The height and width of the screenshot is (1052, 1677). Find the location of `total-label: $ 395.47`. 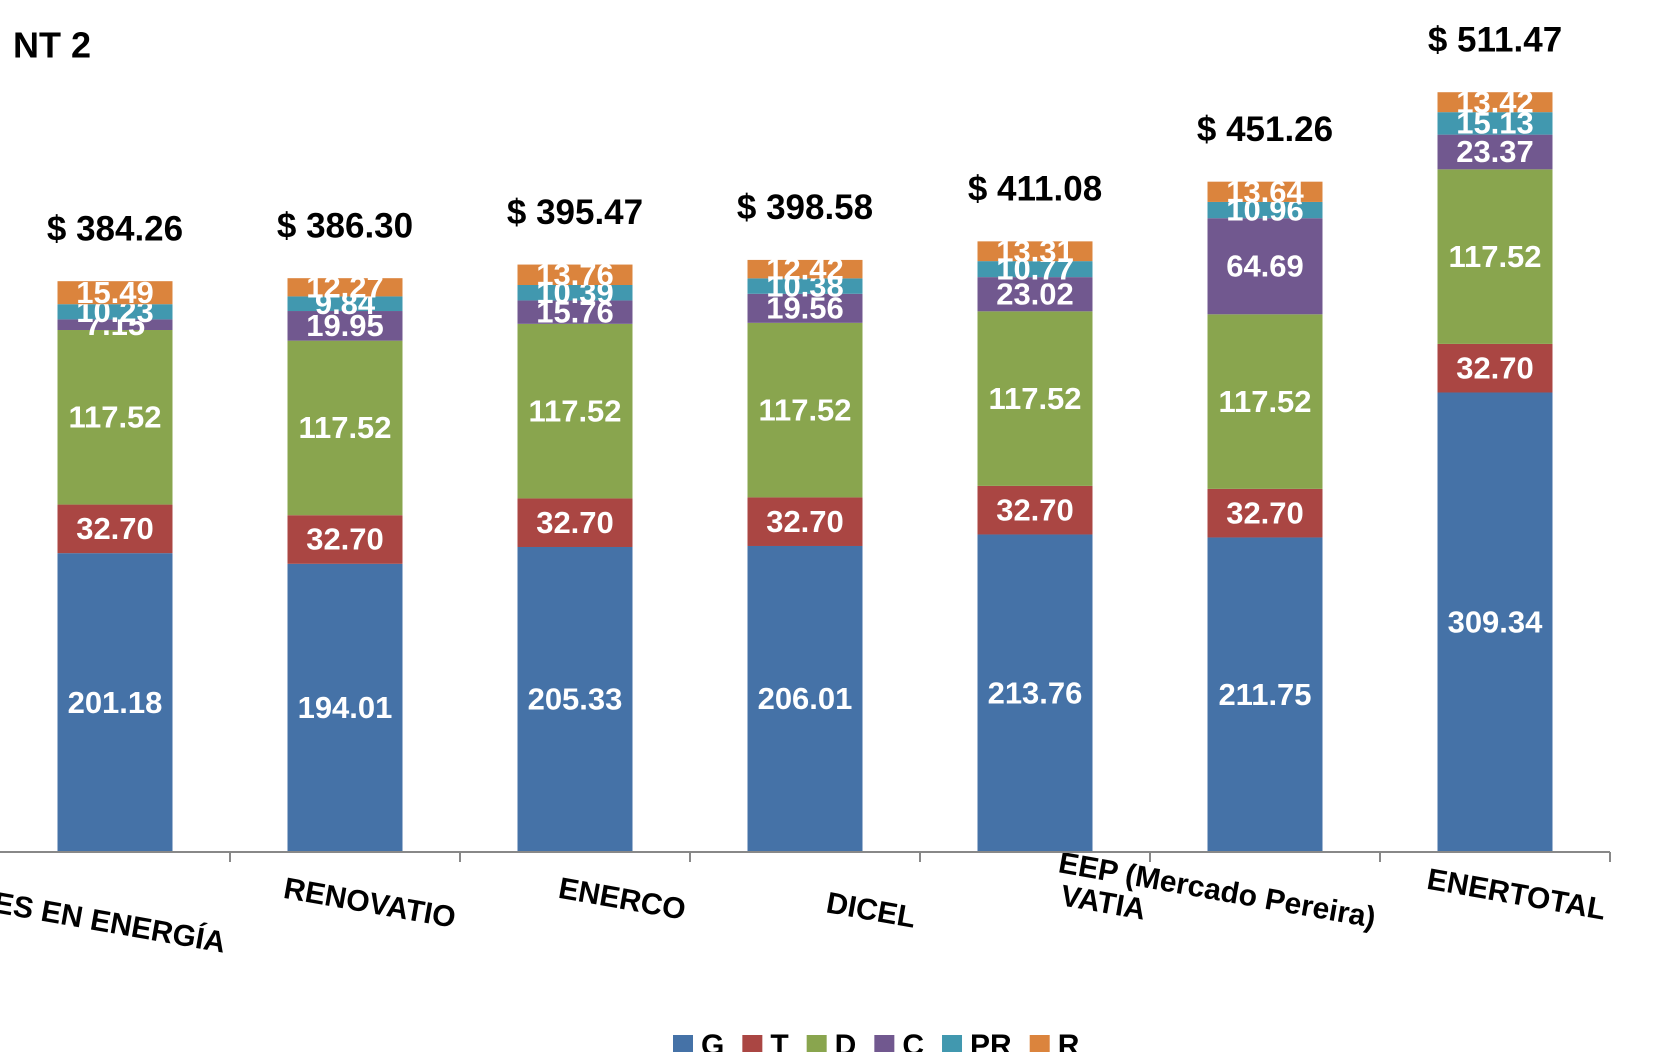

total-label: $ 395.47 is located at coordinates (575, 212).